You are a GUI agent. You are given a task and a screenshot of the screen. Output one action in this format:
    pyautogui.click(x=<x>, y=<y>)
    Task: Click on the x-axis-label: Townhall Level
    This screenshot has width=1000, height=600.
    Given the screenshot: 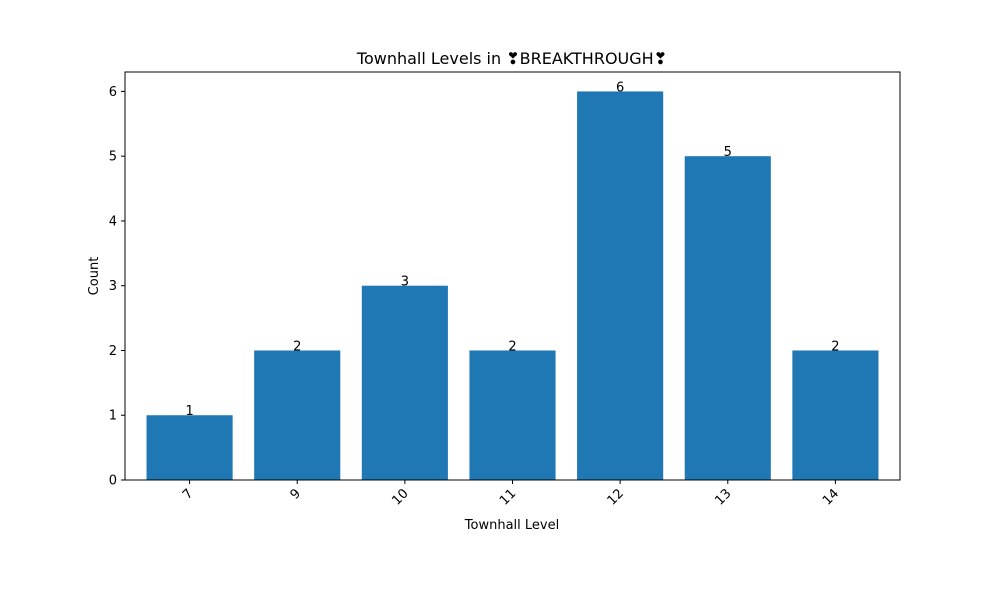 What is the action you would take?
    pyautogui.click(x=511, y=525)
    